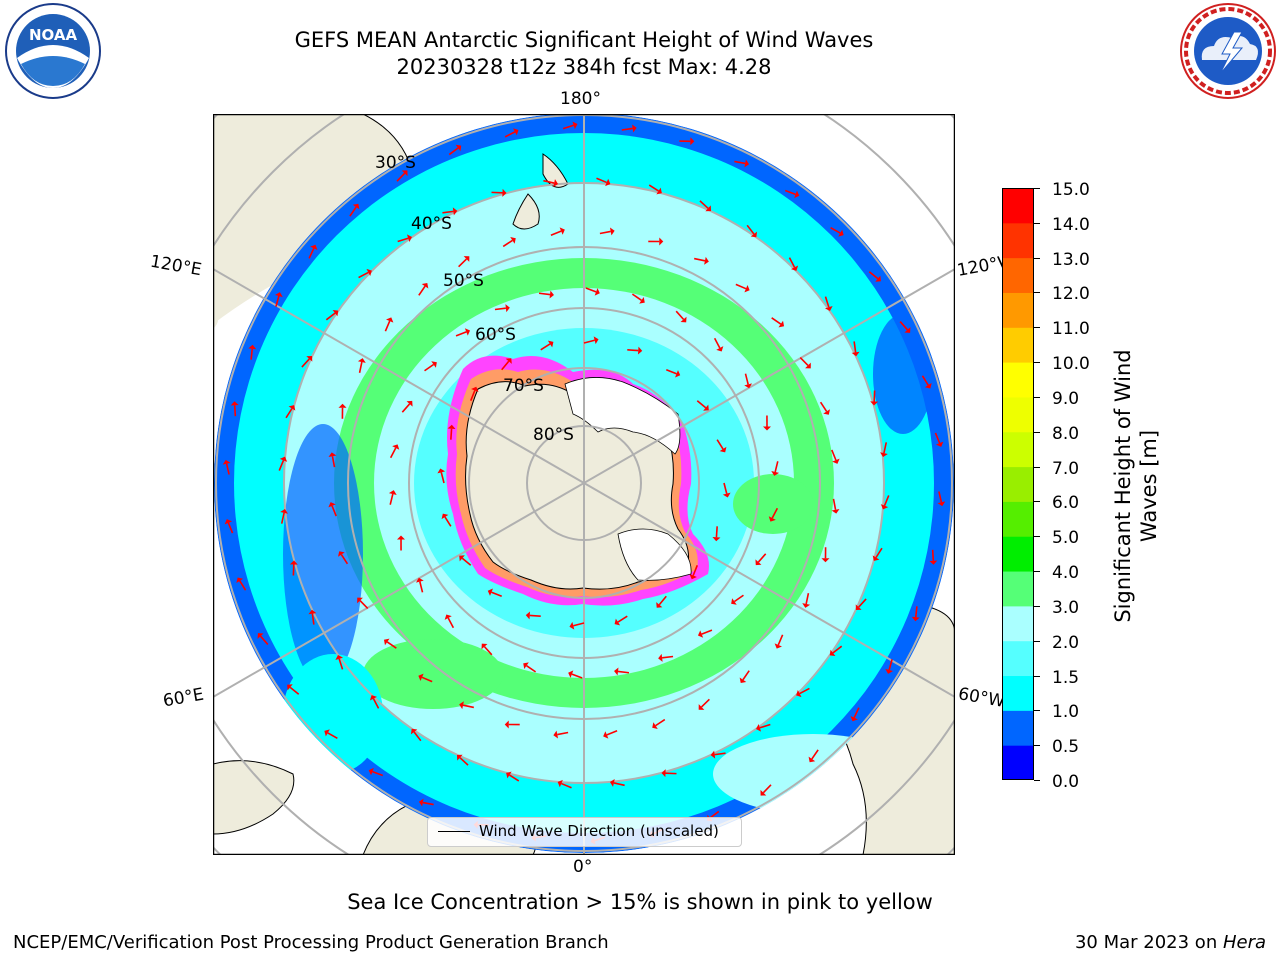 The image size is (1280, 960). Describe the element at coordinates (1071, 190) in the screenshot. I see `colorbar-tick-label: 15.0` at that location.